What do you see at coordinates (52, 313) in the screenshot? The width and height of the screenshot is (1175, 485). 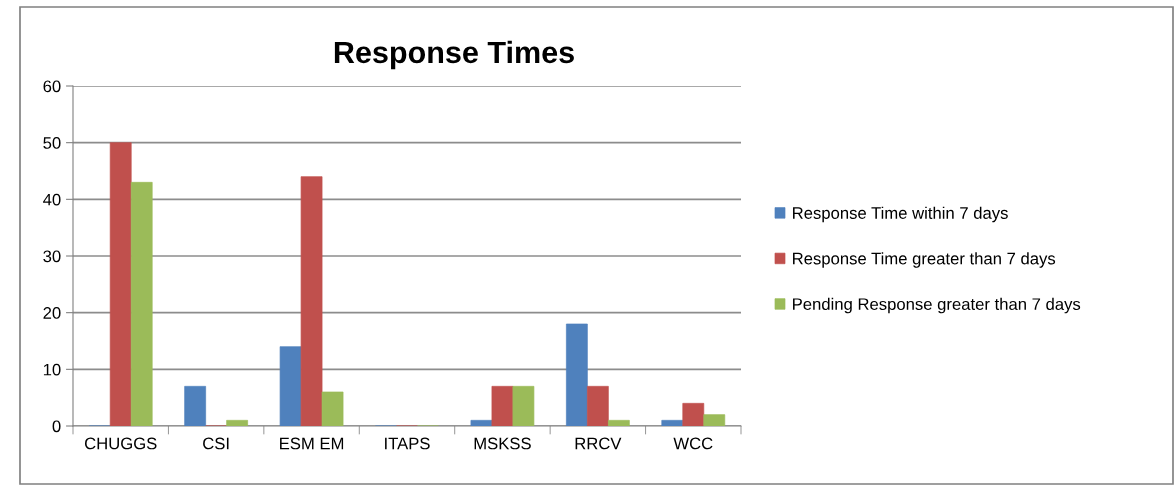 I see `y-tick-label: 20` at bounding box center [52, 313].